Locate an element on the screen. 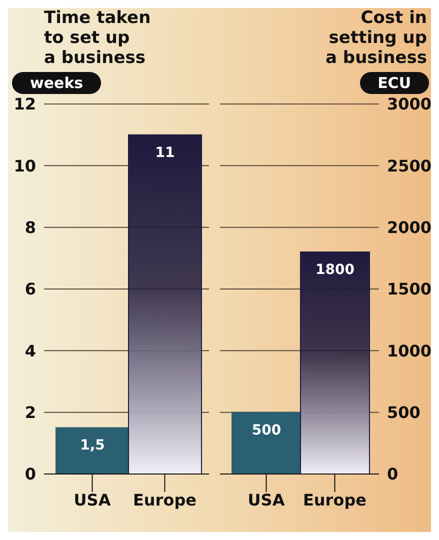  data-label: 500 is located at coordinates (267, 430).